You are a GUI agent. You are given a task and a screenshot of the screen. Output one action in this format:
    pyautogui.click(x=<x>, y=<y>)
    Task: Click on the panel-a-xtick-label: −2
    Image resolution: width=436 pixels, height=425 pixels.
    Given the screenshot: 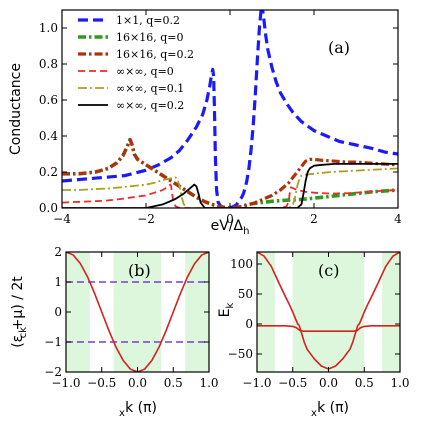 What is the action you would take?
    pyautogui.click(x=146, y=219)
    